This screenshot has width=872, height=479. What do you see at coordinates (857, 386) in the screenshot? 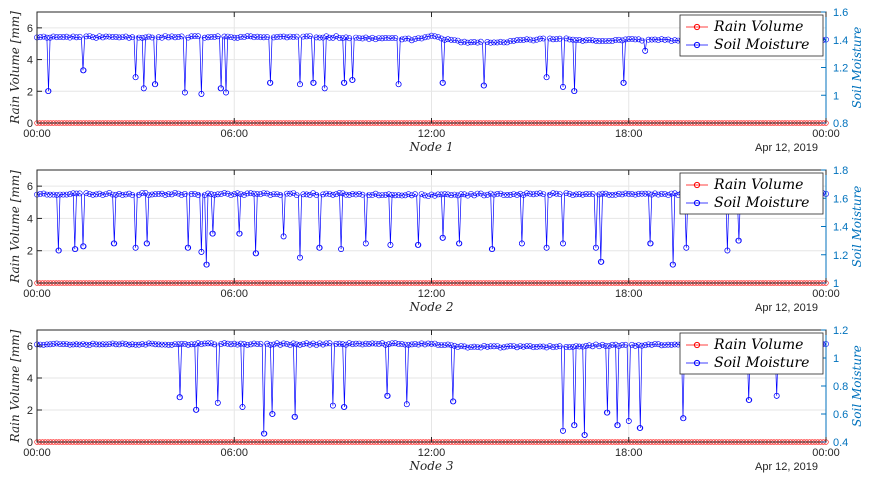
I see `right-axis-label: Soil Moisture` at bounding box center [857, 386].